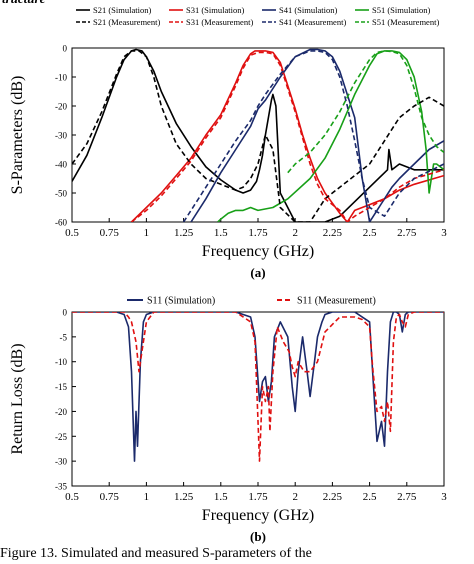 This screenshot has width=474, height=564. Describe the element at coordinates (258, 536) in the screenshot. I see `panel-b-panel-label: (b)` at that location.